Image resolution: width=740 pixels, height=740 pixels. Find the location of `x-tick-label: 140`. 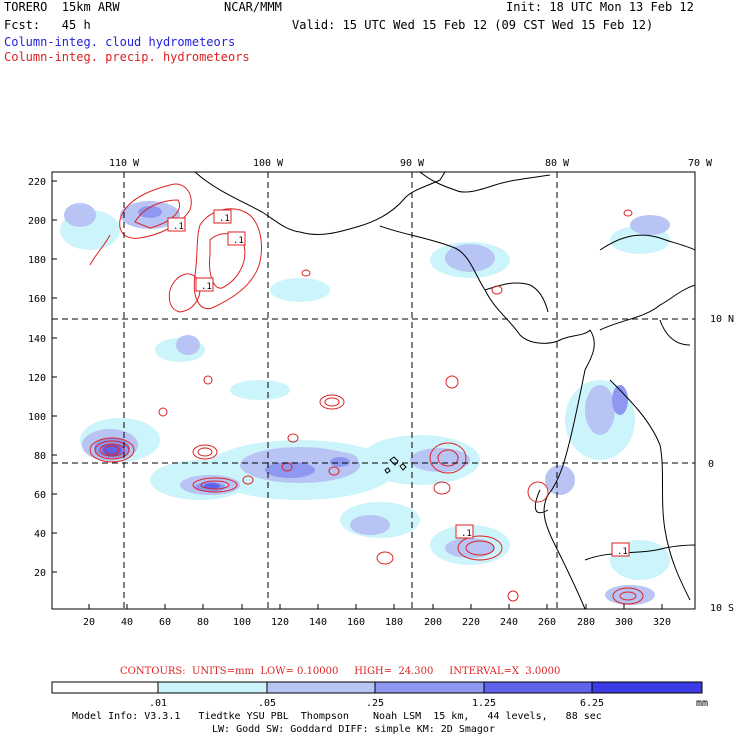

x-tick-label: 140 is located at coordinates (318, 622).